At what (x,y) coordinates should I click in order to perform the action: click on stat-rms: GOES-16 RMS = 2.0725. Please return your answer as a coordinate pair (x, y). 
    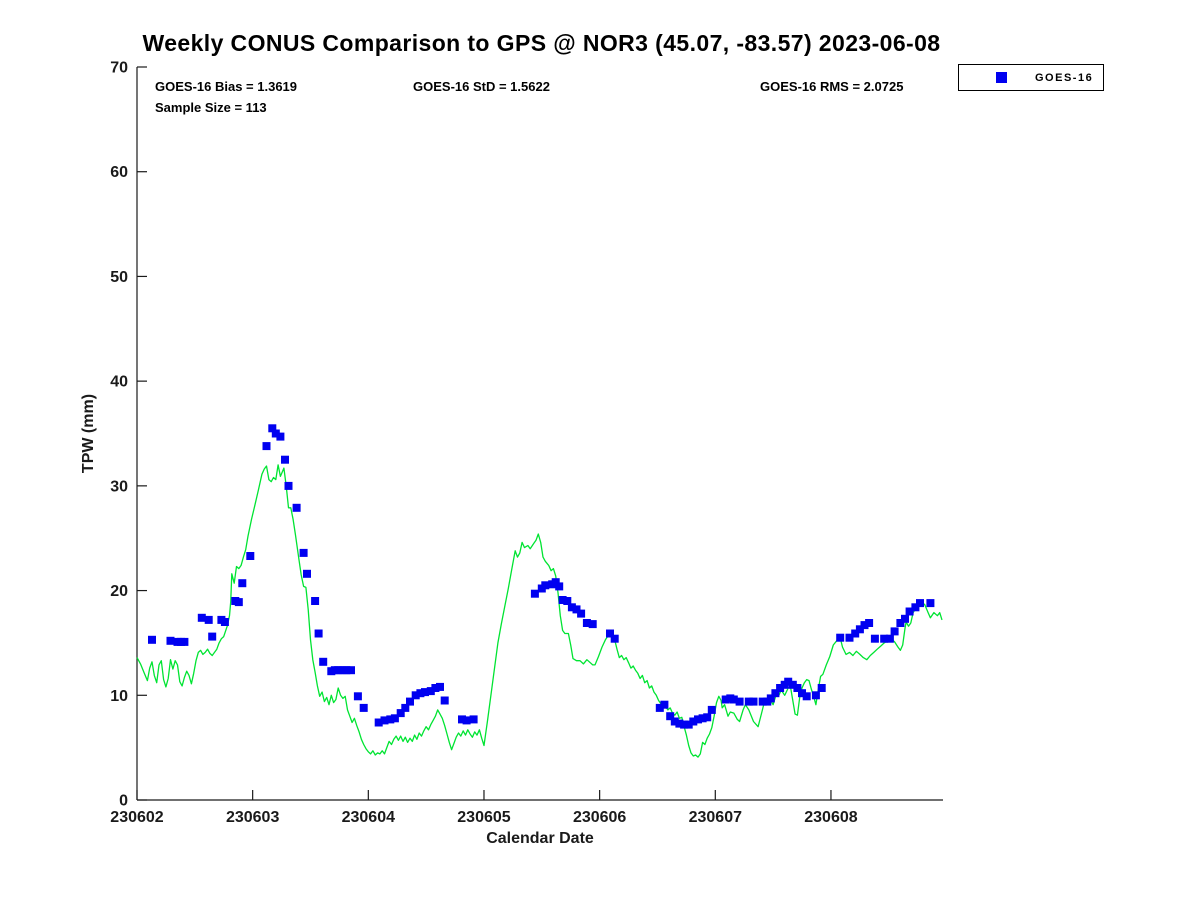
    Looking at the image, I should click on (832, 86).